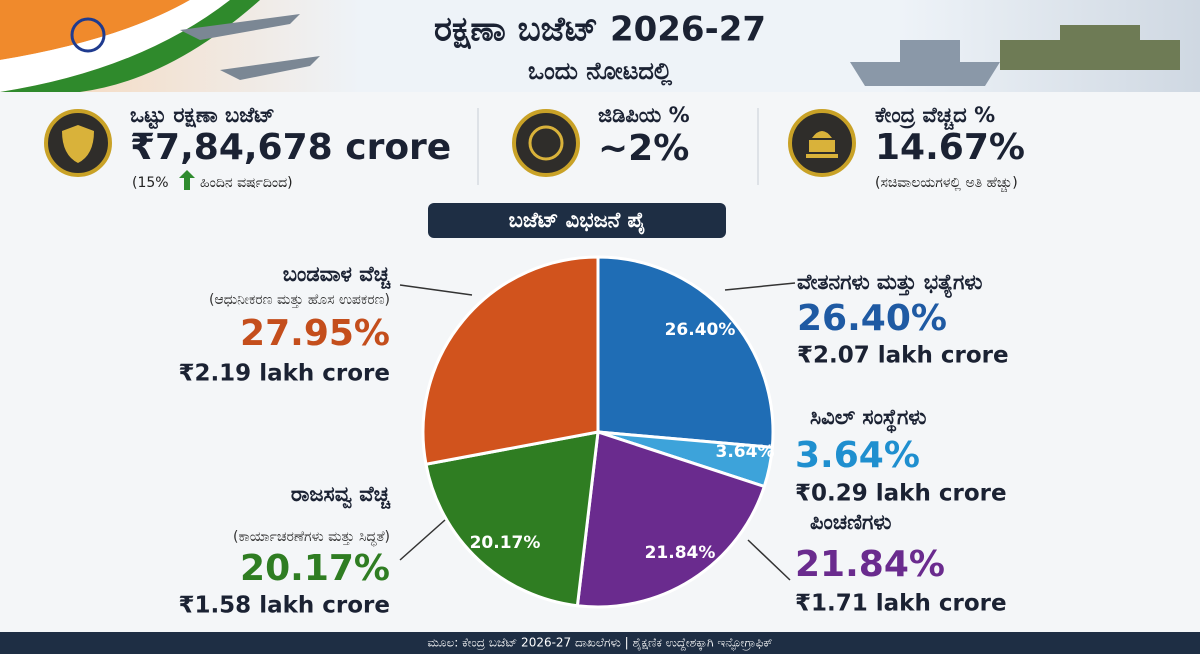 This screenshot has height=654, width=1200. I want to click on flag-white, so click(115, 46).